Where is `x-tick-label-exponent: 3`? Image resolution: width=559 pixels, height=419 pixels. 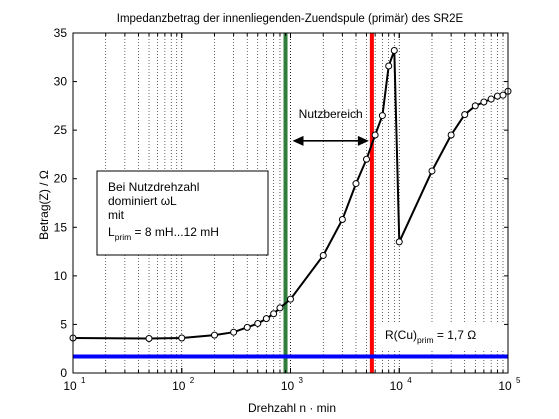 x-tick-label-exponent: 3 is located at coordinates (301, 380).